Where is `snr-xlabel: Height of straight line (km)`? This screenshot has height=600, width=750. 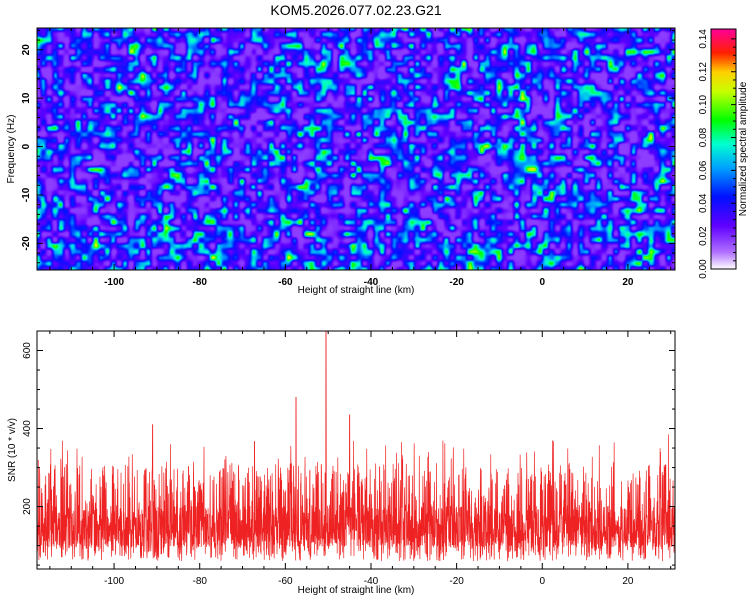
snr-xlabel: Height of straight line (km) is located at coordinates (356, 590).